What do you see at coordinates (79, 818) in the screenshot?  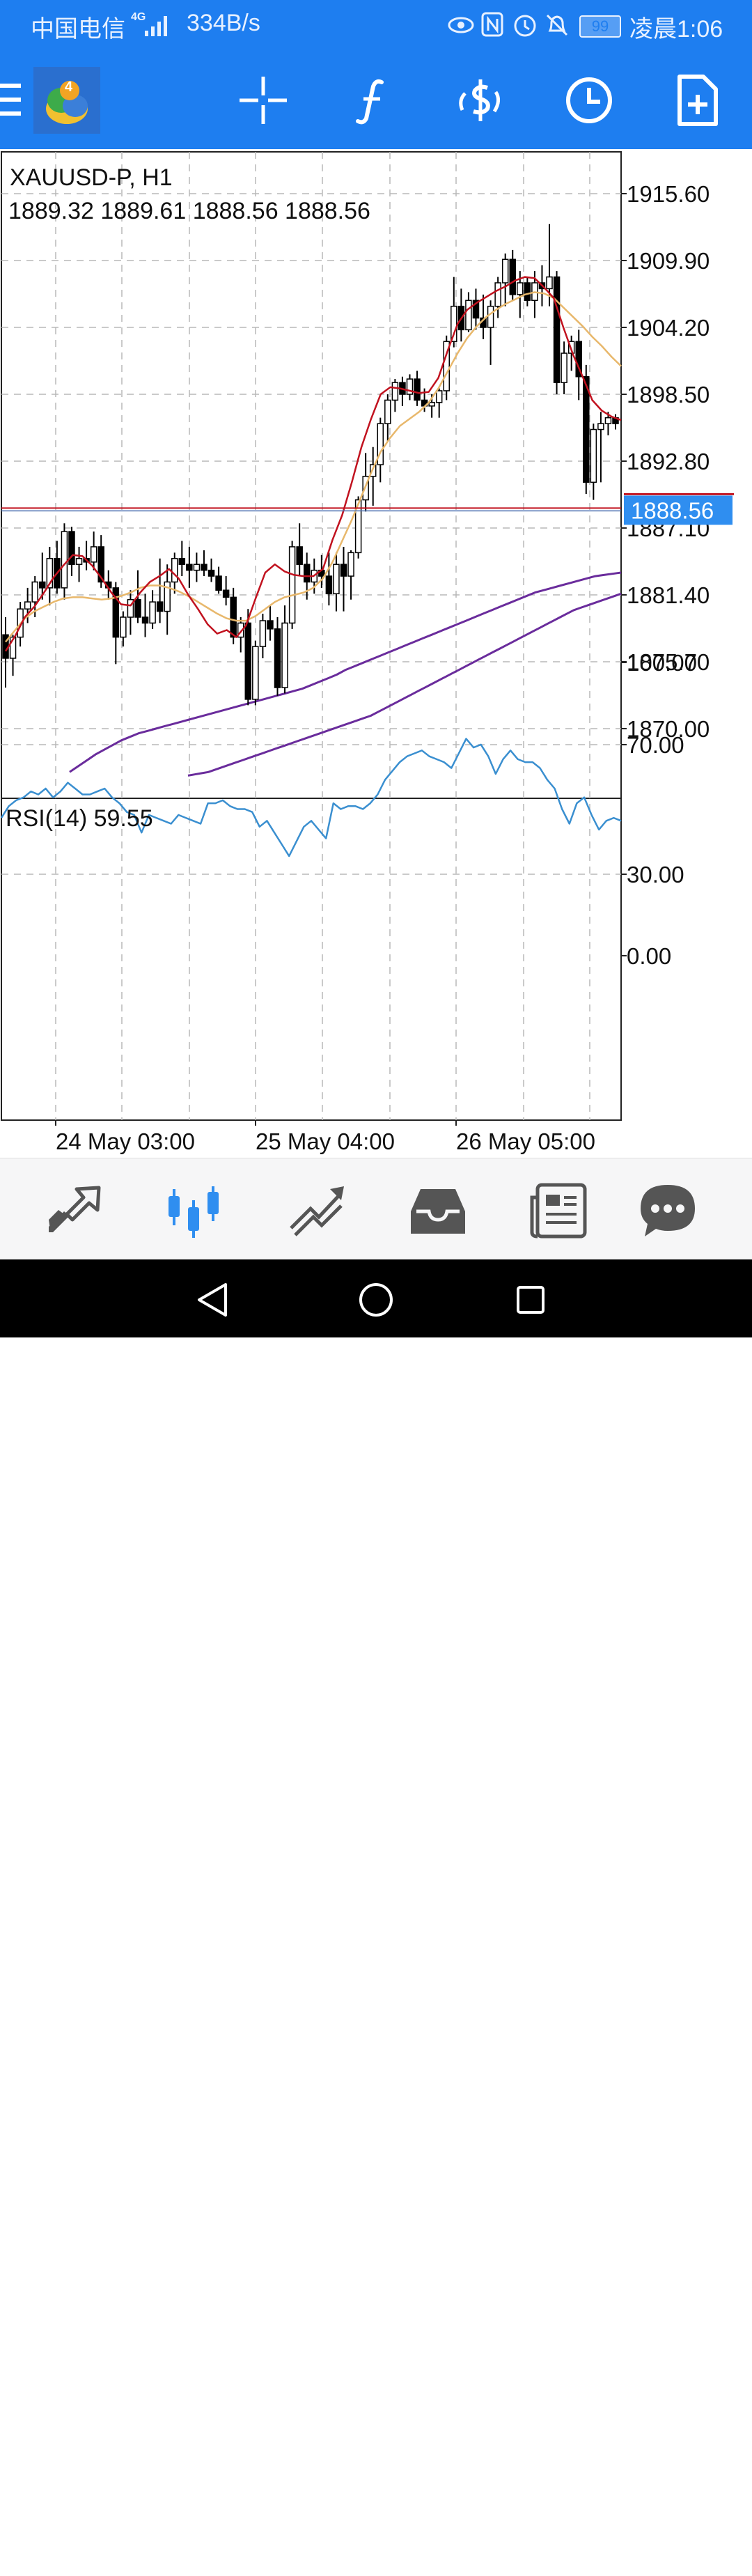 I see `rsi-label: RSI(14) 59.55` at bounding box center [79, 818].